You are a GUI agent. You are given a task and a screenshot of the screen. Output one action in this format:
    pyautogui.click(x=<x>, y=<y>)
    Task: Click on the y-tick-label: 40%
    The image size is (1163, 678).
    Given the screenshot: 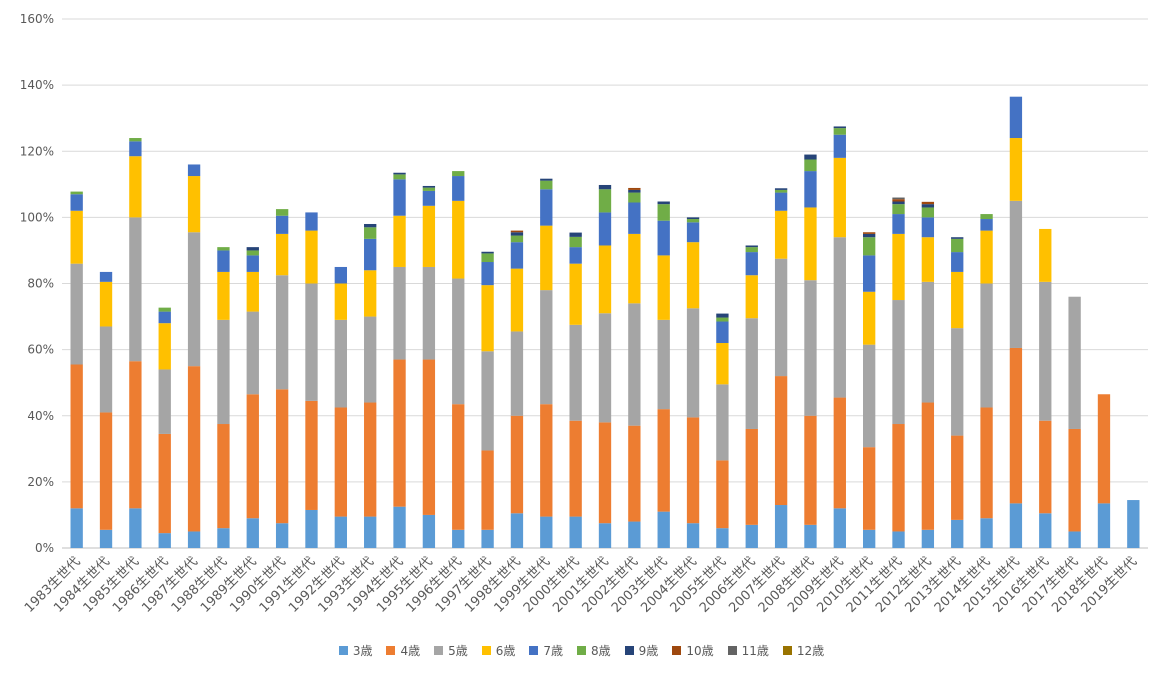 What is the action you would take?
    pyautogui.click(x=40, y=416)
    